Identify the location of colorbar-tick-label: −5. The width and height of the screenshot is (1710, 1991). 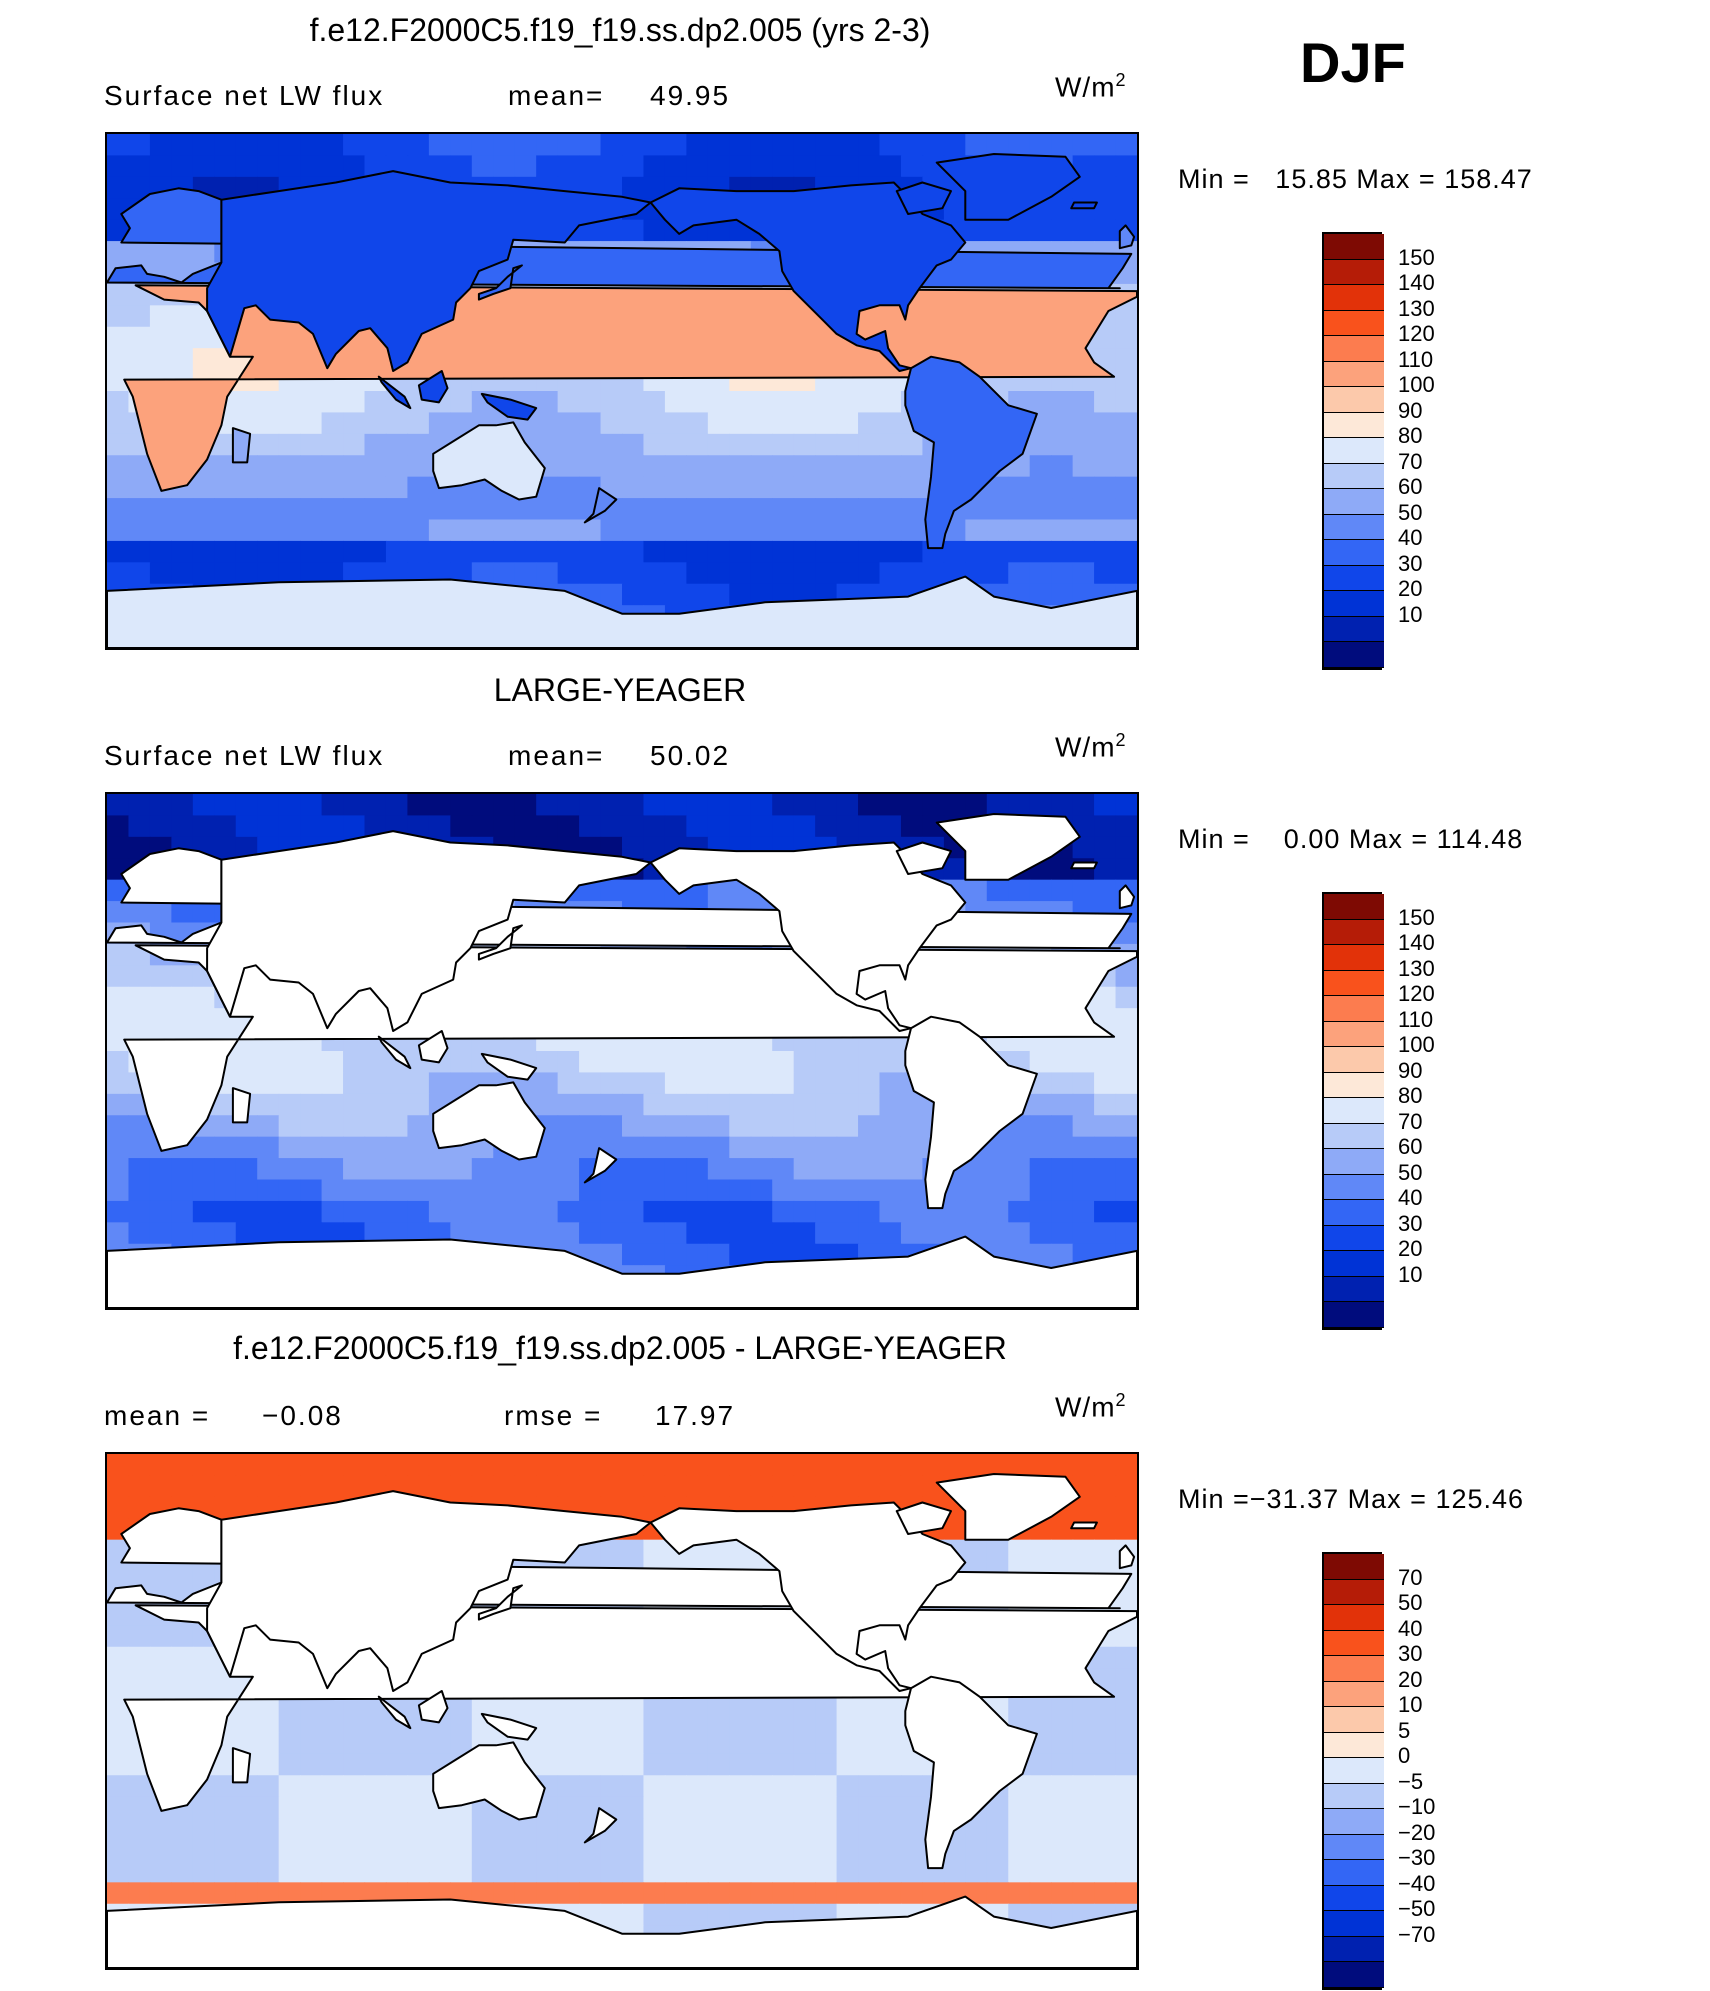
(1411, 1781).